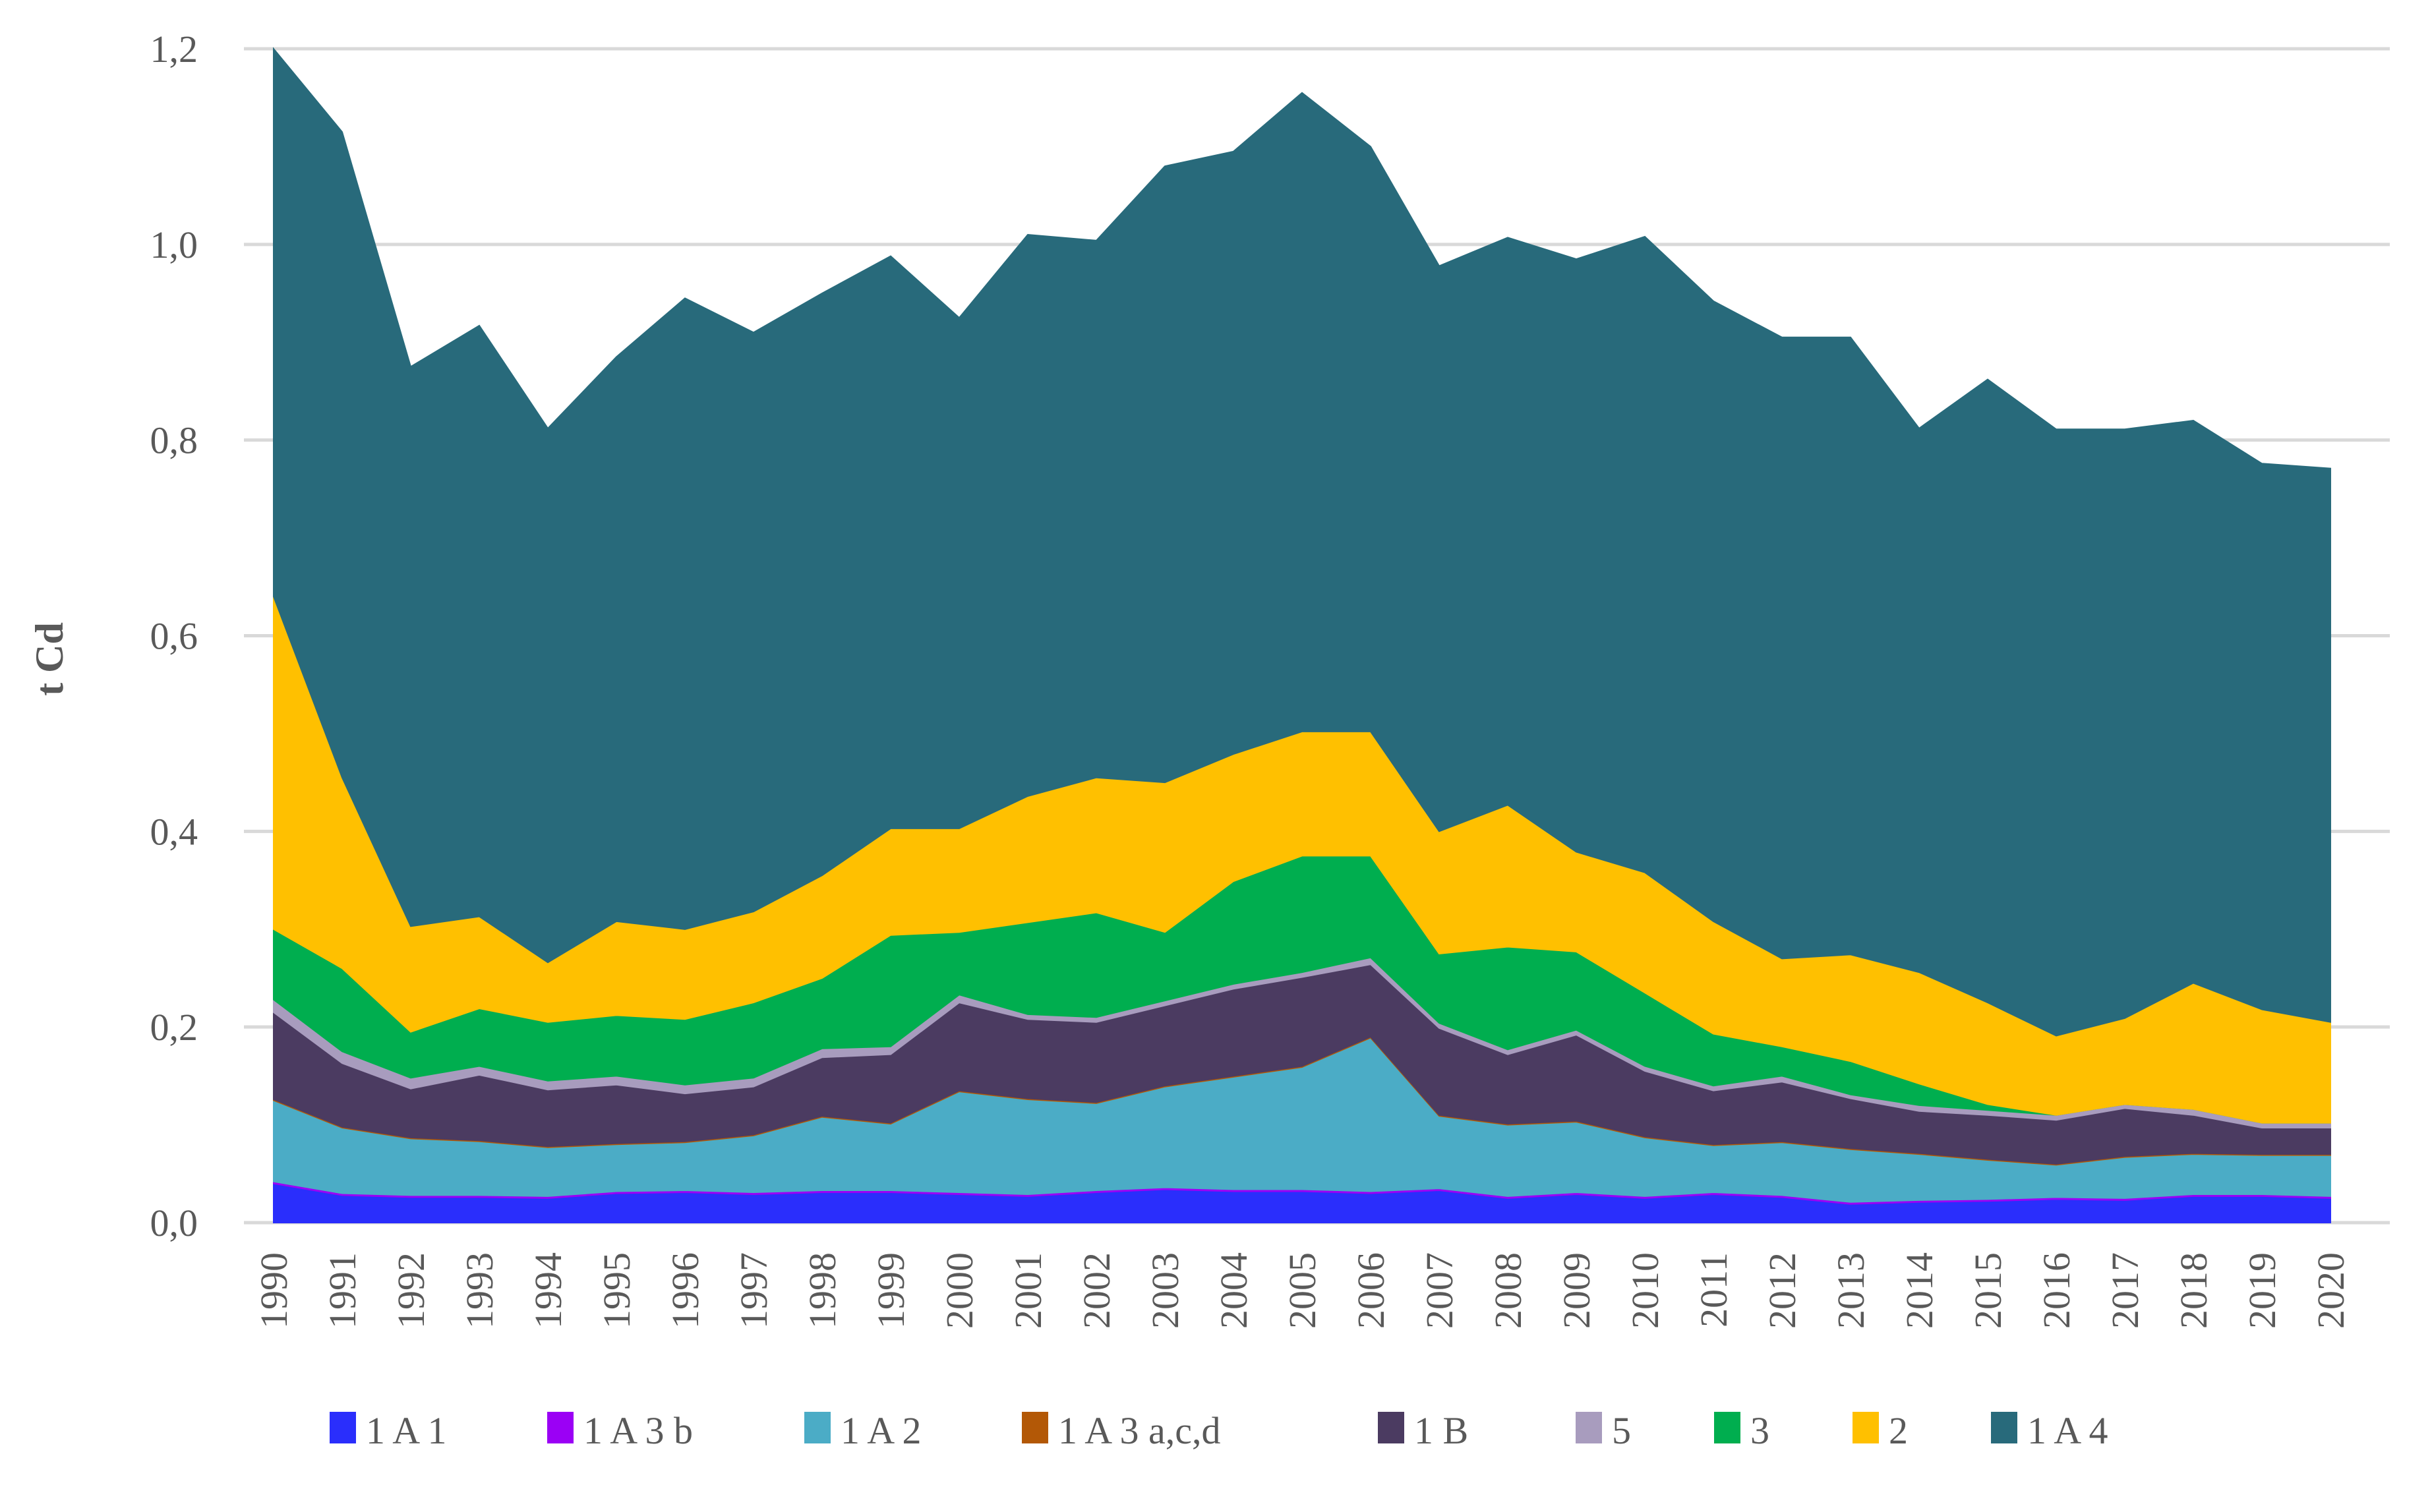  What do you see at coordinates (2067, 1430) in the screenshot?
I see `legend-label: 1 A 4` at bounding box center [2067, 1430].